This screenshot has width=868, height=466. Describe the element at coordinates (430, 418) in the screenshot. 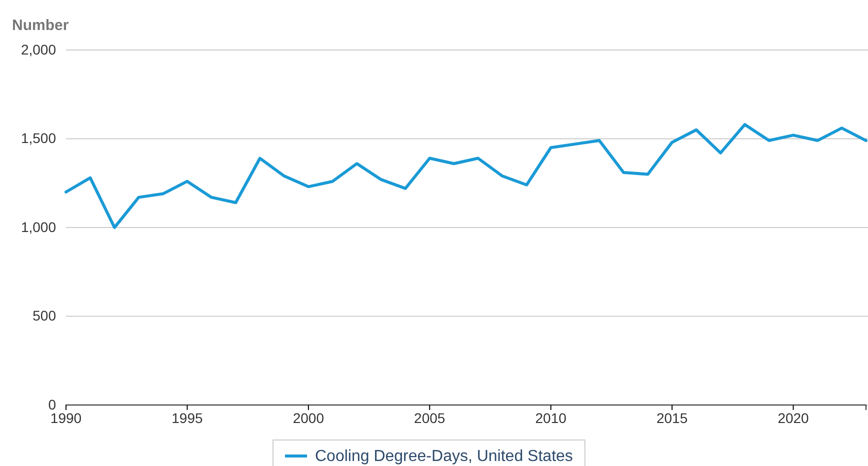

I see `x-tick-label: 2005` at that location.